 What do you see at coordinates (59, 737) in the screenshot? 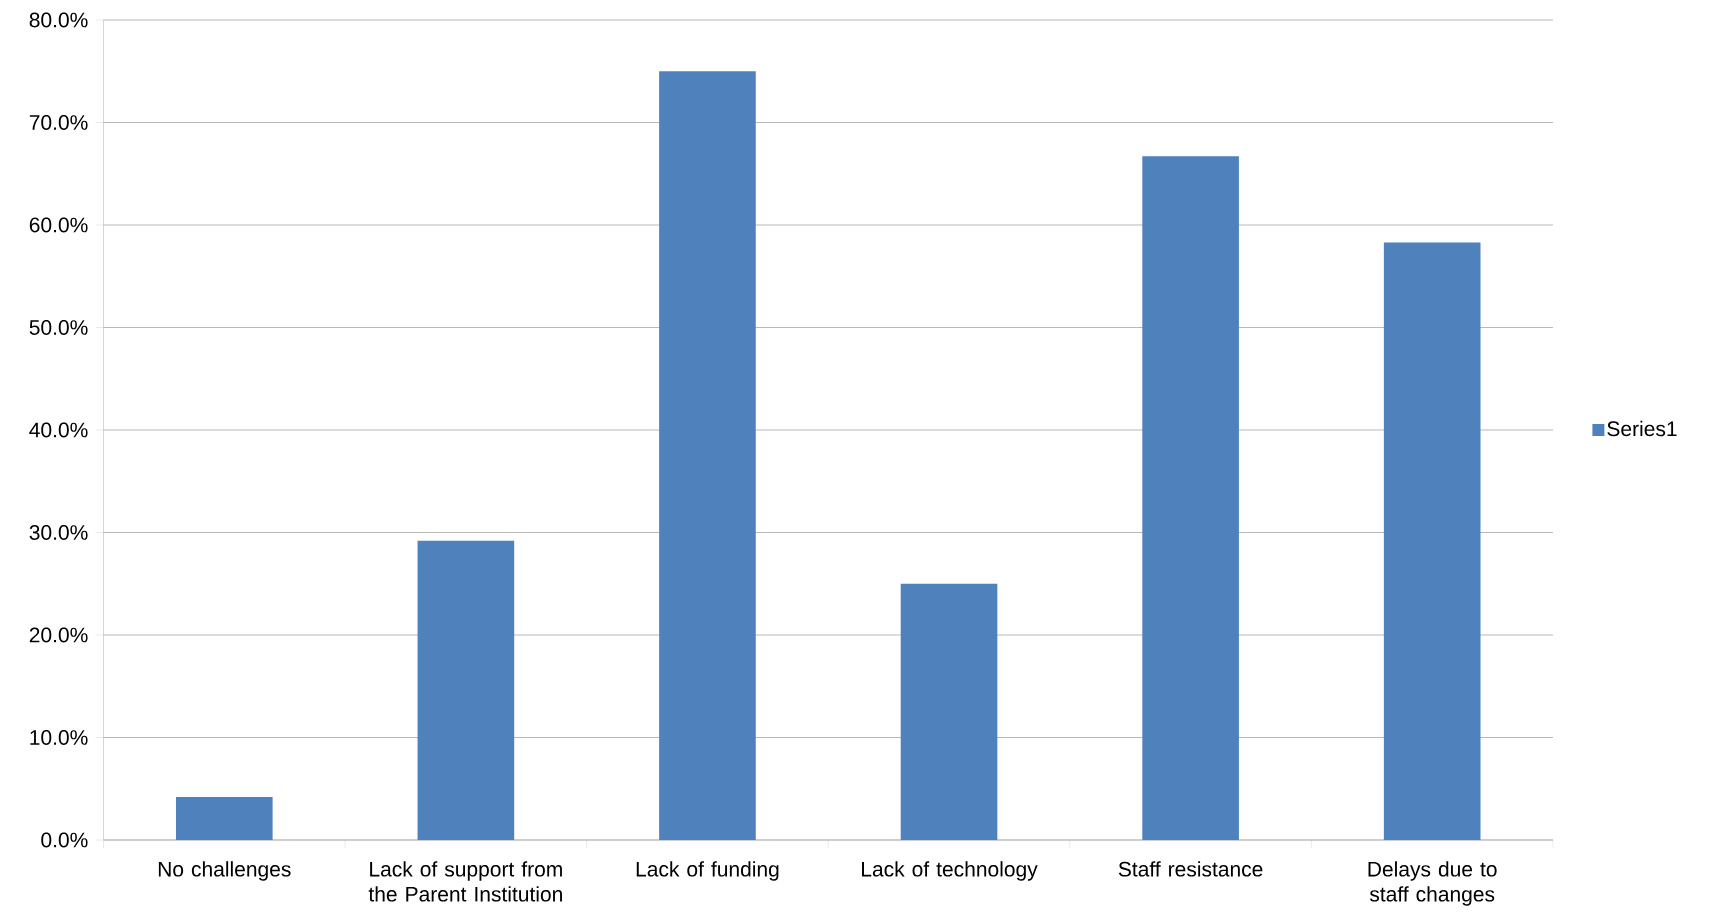
I see `y-tick-label: 10.0%` at bounding box center [59, 737].